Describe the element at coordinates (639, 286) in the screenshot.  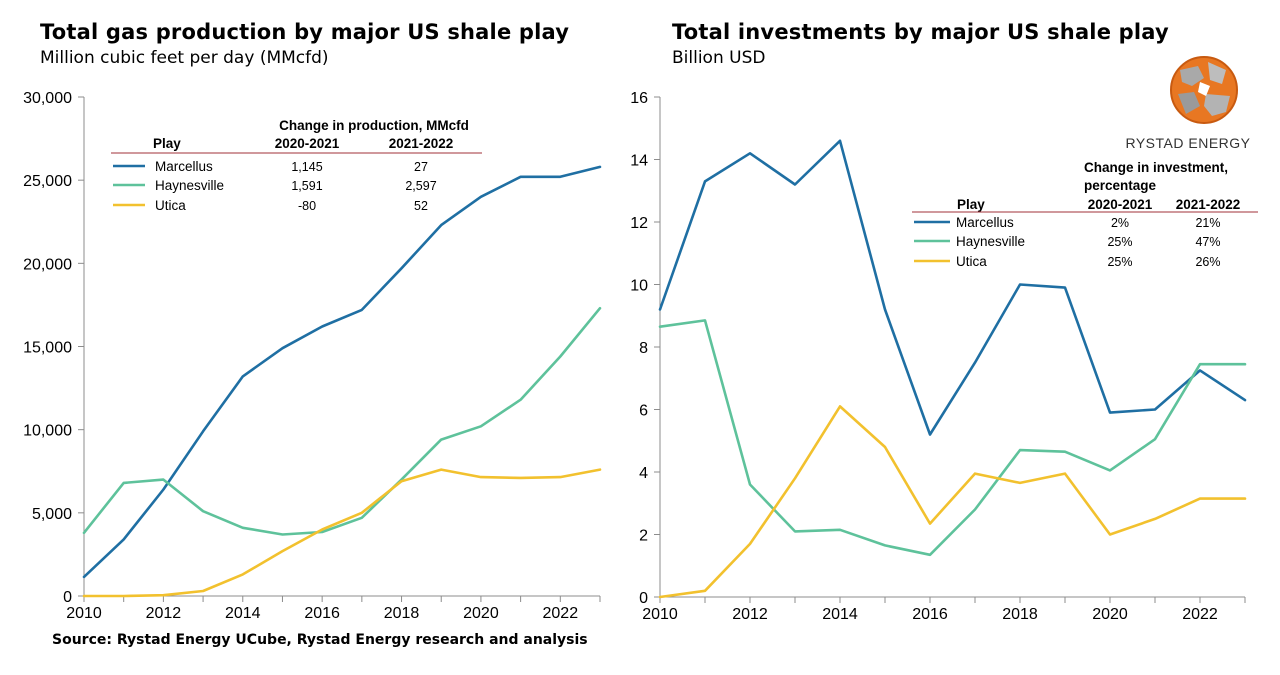
I see `chart2-y-tick-label: 10` at that location.